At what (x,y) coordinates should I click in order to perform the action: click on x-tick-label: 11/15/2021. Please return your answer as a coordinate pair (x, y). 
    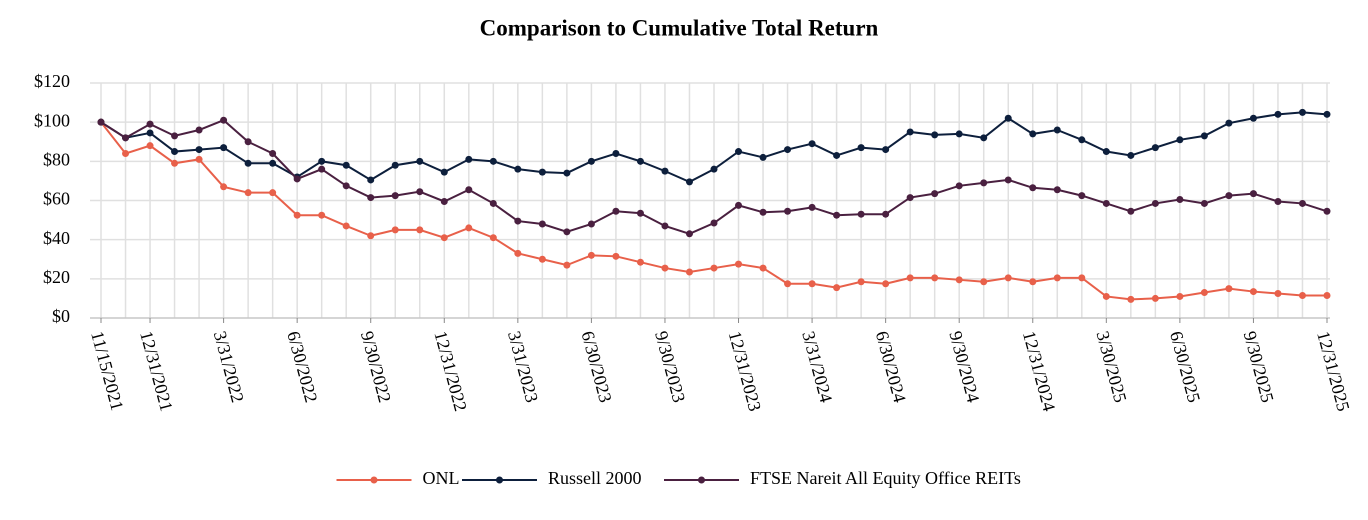
    Looking at the image, I should click on (107, 371).